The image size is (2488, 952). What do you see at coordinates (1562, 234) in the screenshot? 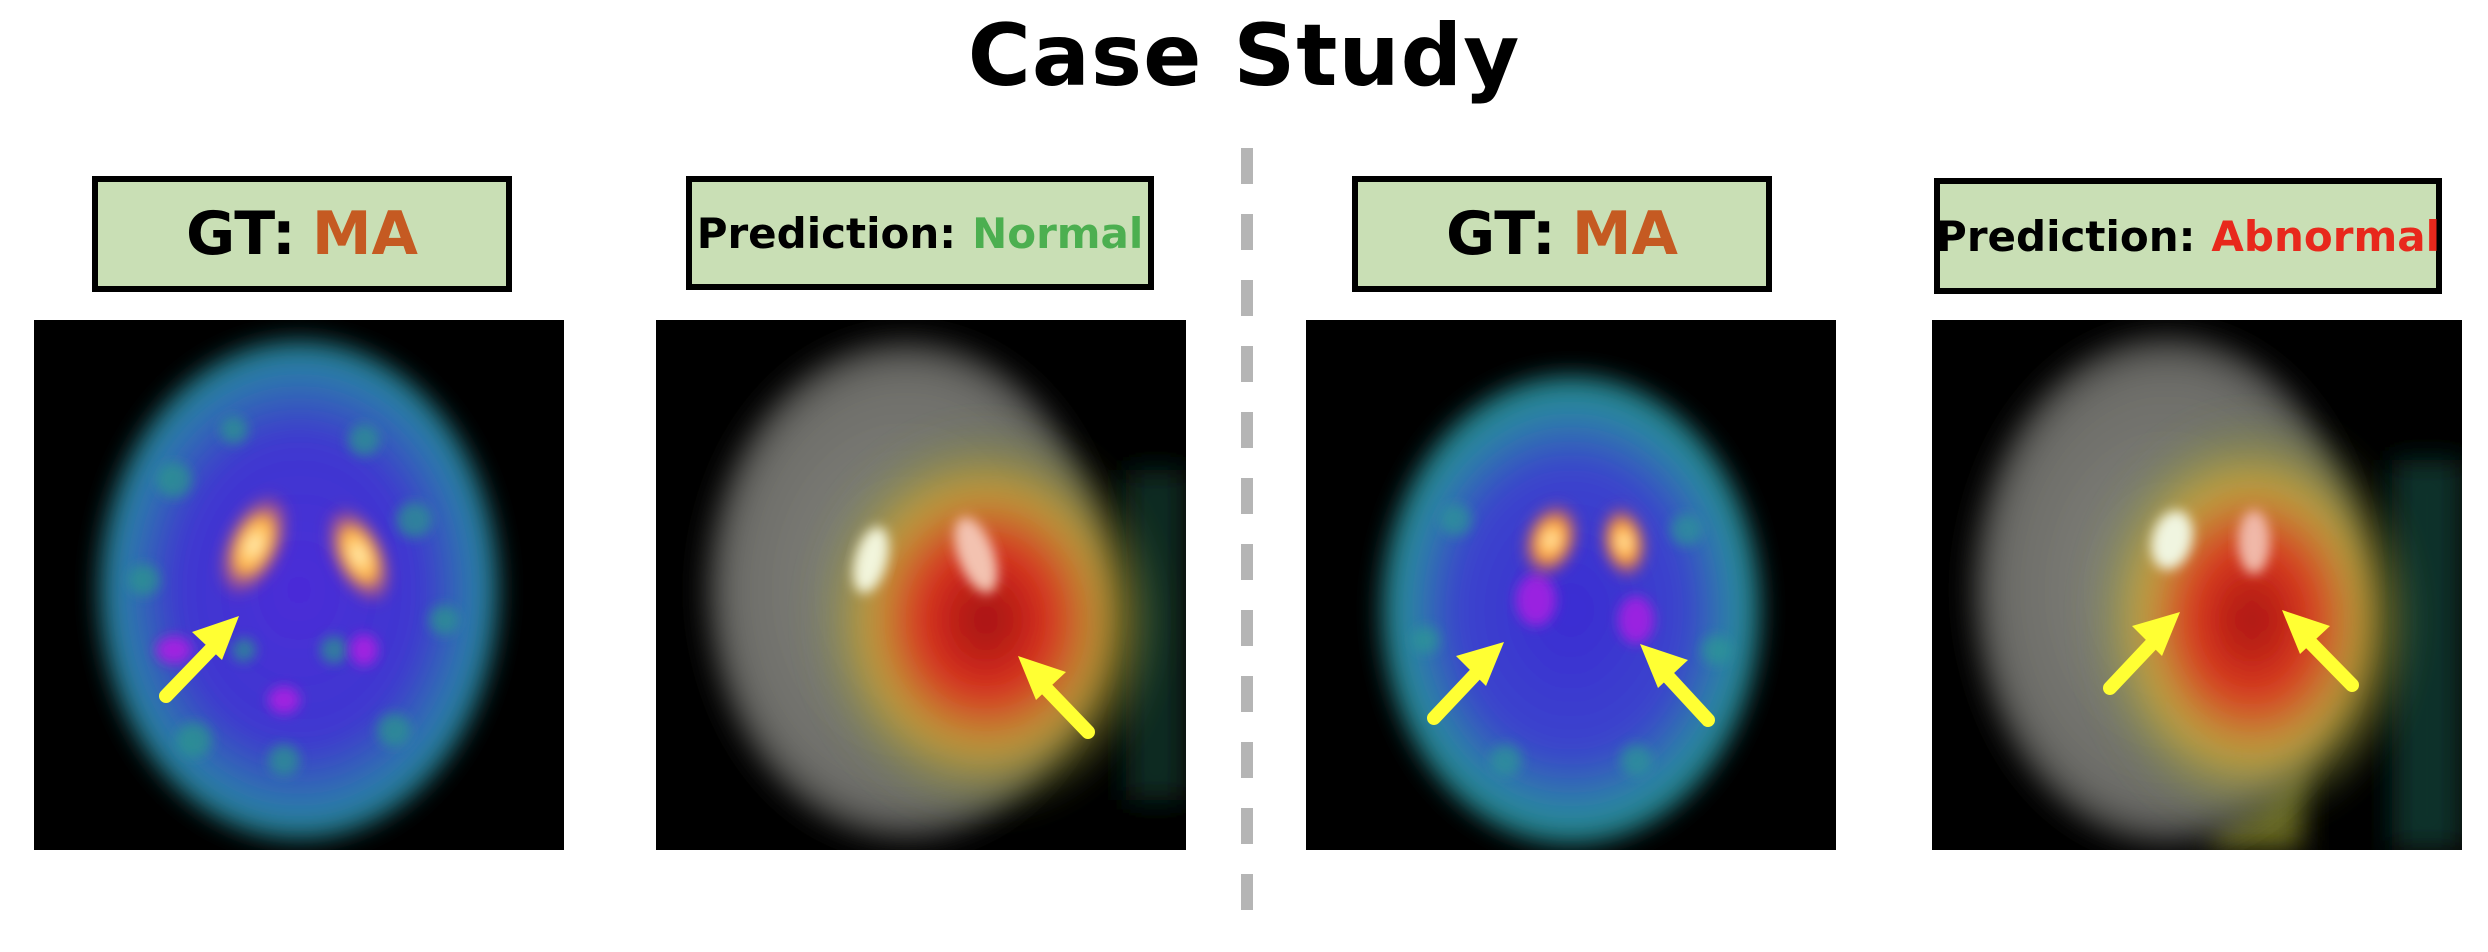
I see `gt-label-box-right: GT: MA` at bounding box center [1562, 234].